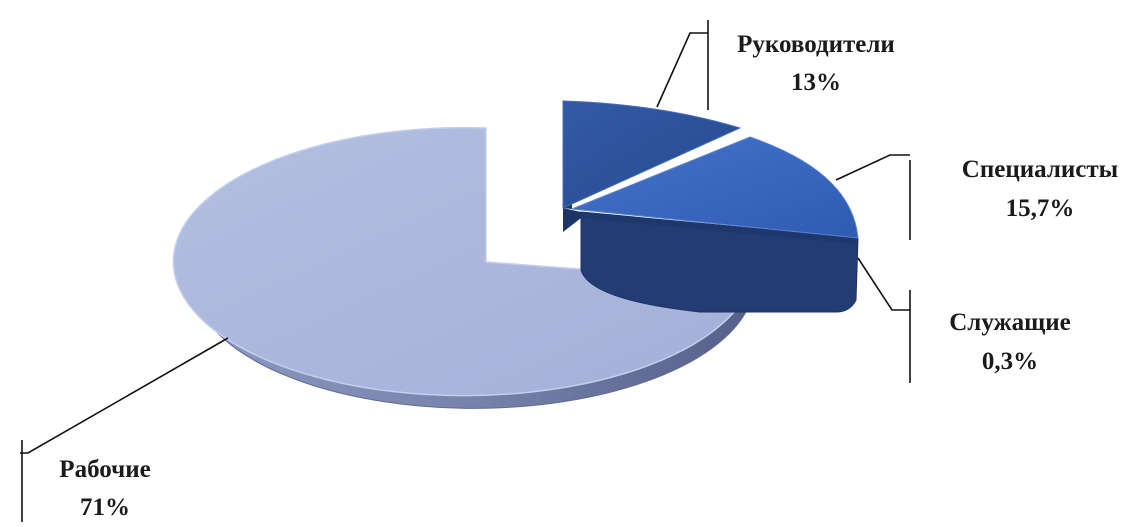 This screenshot has height=527, width=1140. Describe the element at coordinates (1040, 169) in the screenshot. I see `slice-label-specialists: Специалисты` at that location.